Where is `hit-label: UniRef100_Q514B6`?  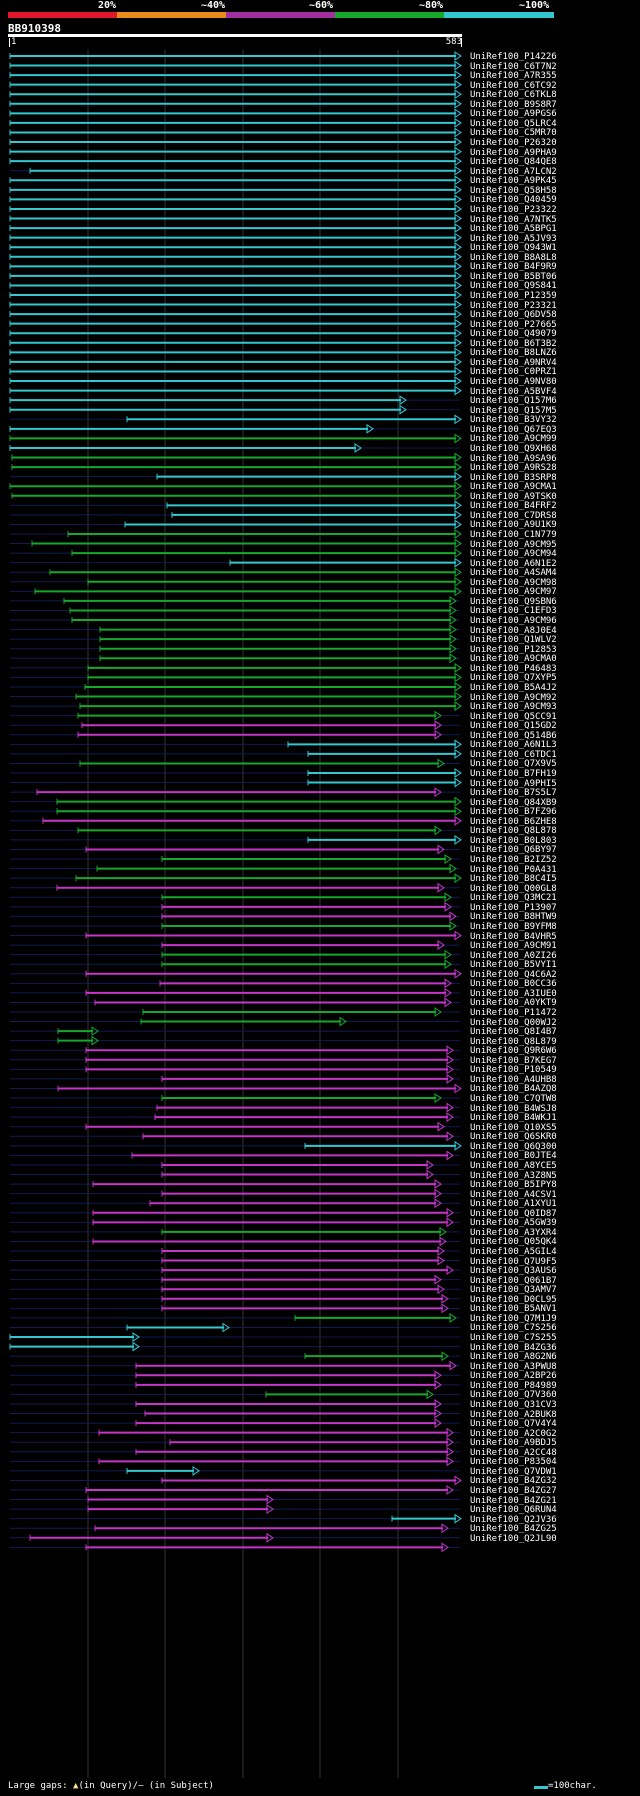
hit-label: UniRef100_Q514B6 is located at coordinates (513, 735).